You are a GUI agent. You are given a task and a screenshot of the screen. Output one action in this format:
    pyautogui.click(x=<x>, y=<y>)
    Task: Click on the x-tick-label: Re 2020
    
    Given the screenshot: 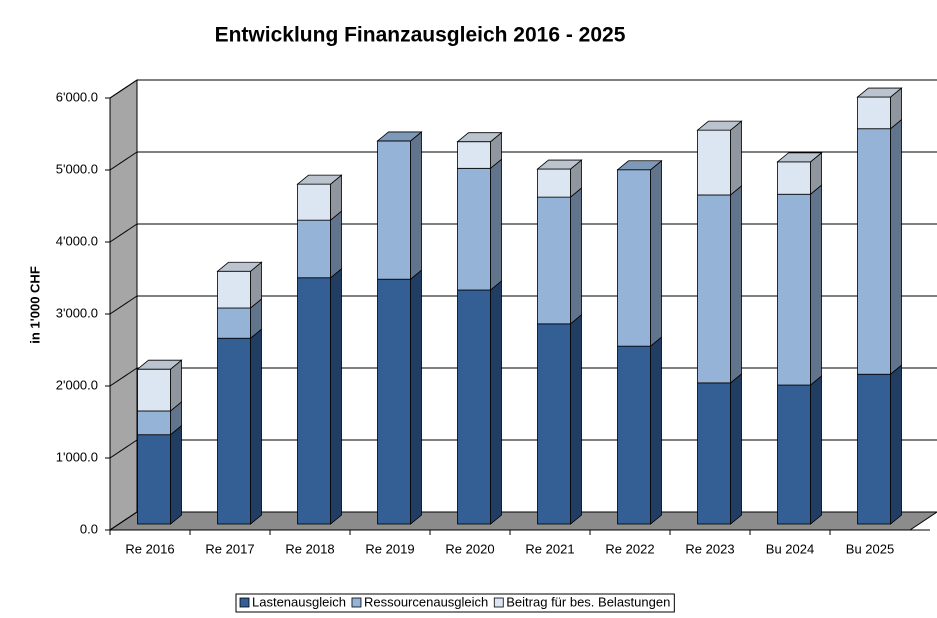 What is the action you would take?
    pyautogui.click(x=469, y=548)
    